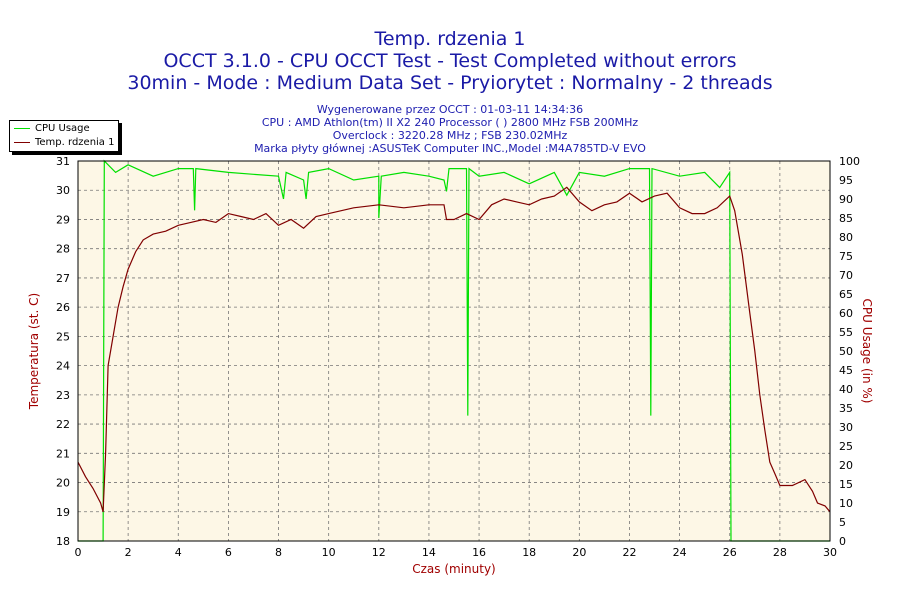  I want to click on legend-entry-cpu-usage: CPU Usage, so click(52, 129).